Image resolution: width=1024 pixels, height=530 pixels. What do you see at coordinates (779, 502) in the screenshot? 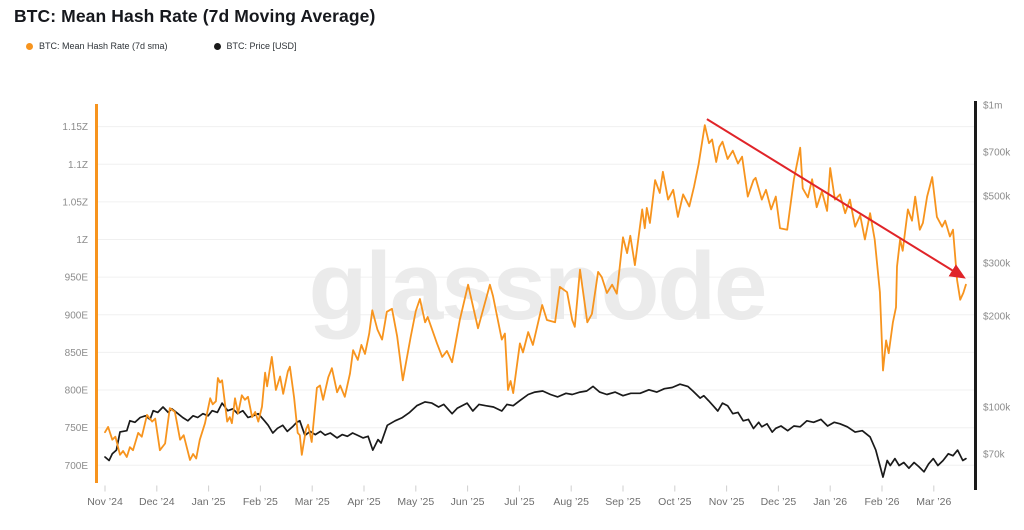
I see `x-axis-month-label: Dec ’25` at bounding box center [779, 502].